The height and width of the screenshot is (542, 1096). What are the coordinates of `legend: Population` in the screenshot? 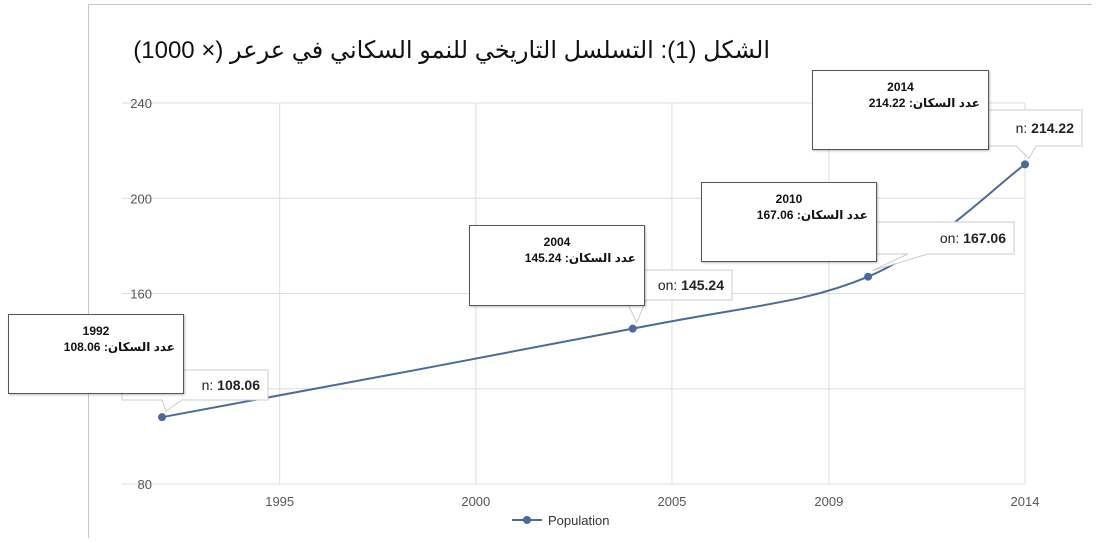 It's located at (560, 520).